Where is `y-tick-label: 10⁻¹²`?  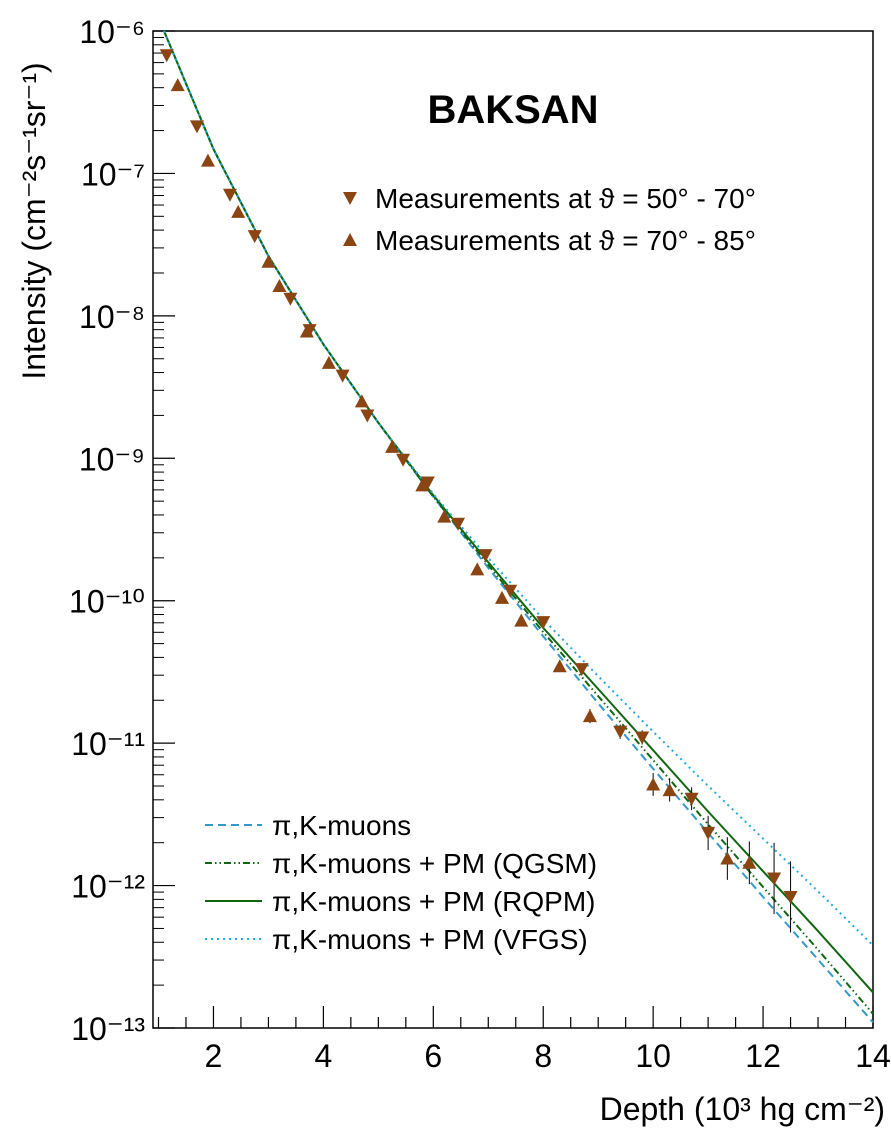
y-tick-label: 10⁻¹² is located at coordinates (108, 887).